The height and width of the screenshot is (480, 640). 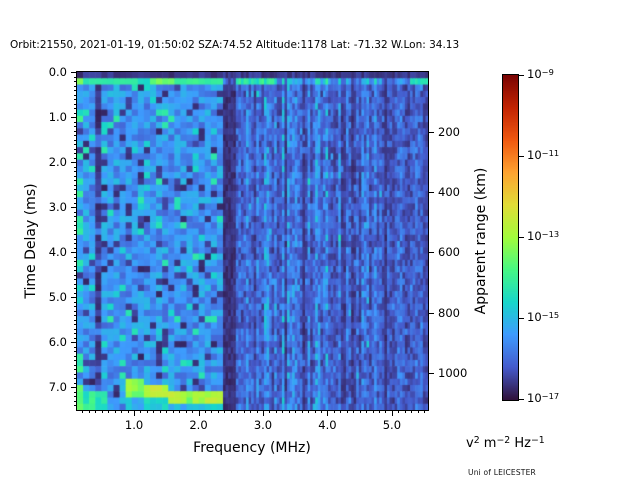 What do you see at coordinates (263, 425) in the screenshot?
I see `x-tick-label: 3.0` at bounding box center [263, 425].